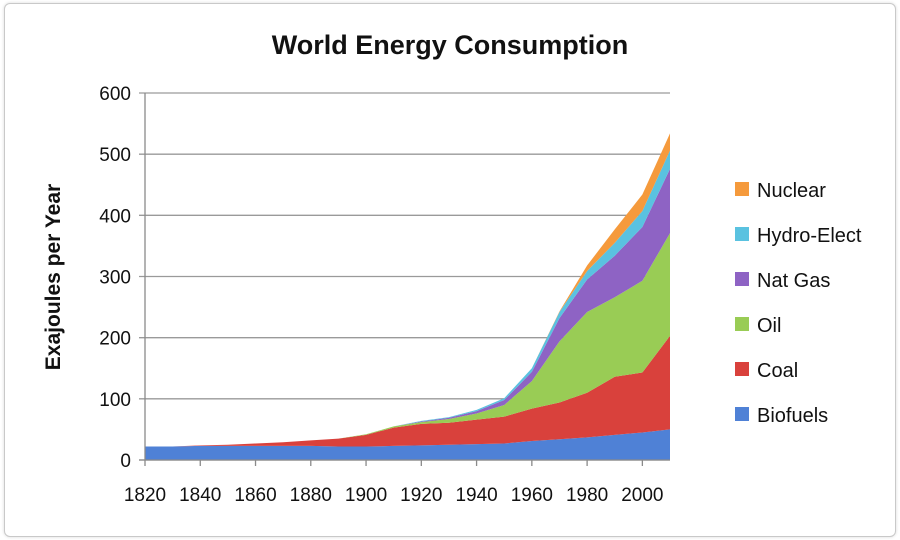 The width and height of the screenshot is (900, 540). What do you see at coordinates (145, 495) in the screenshot?
I see `x-tick-label: 1820` at bounding box center [145, 495].